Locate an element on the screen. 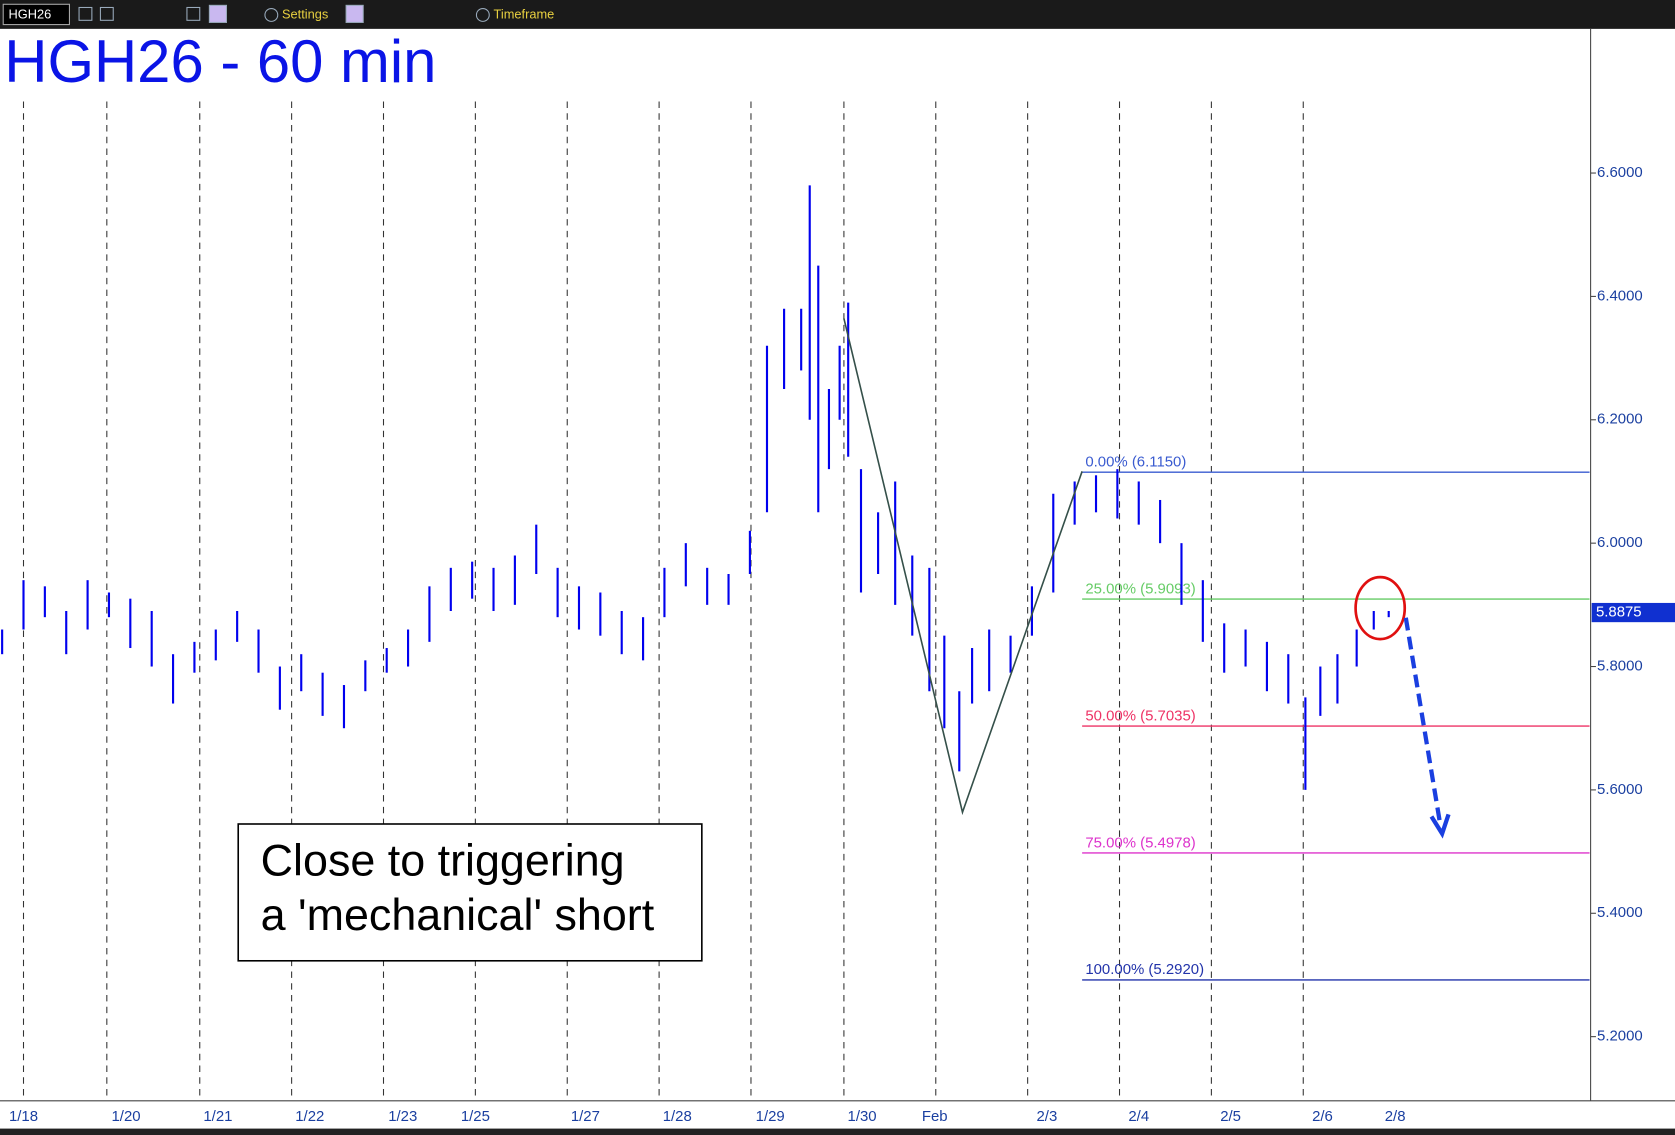  x-tick-label: 2/6 is located at coordinates (1322, 1116).